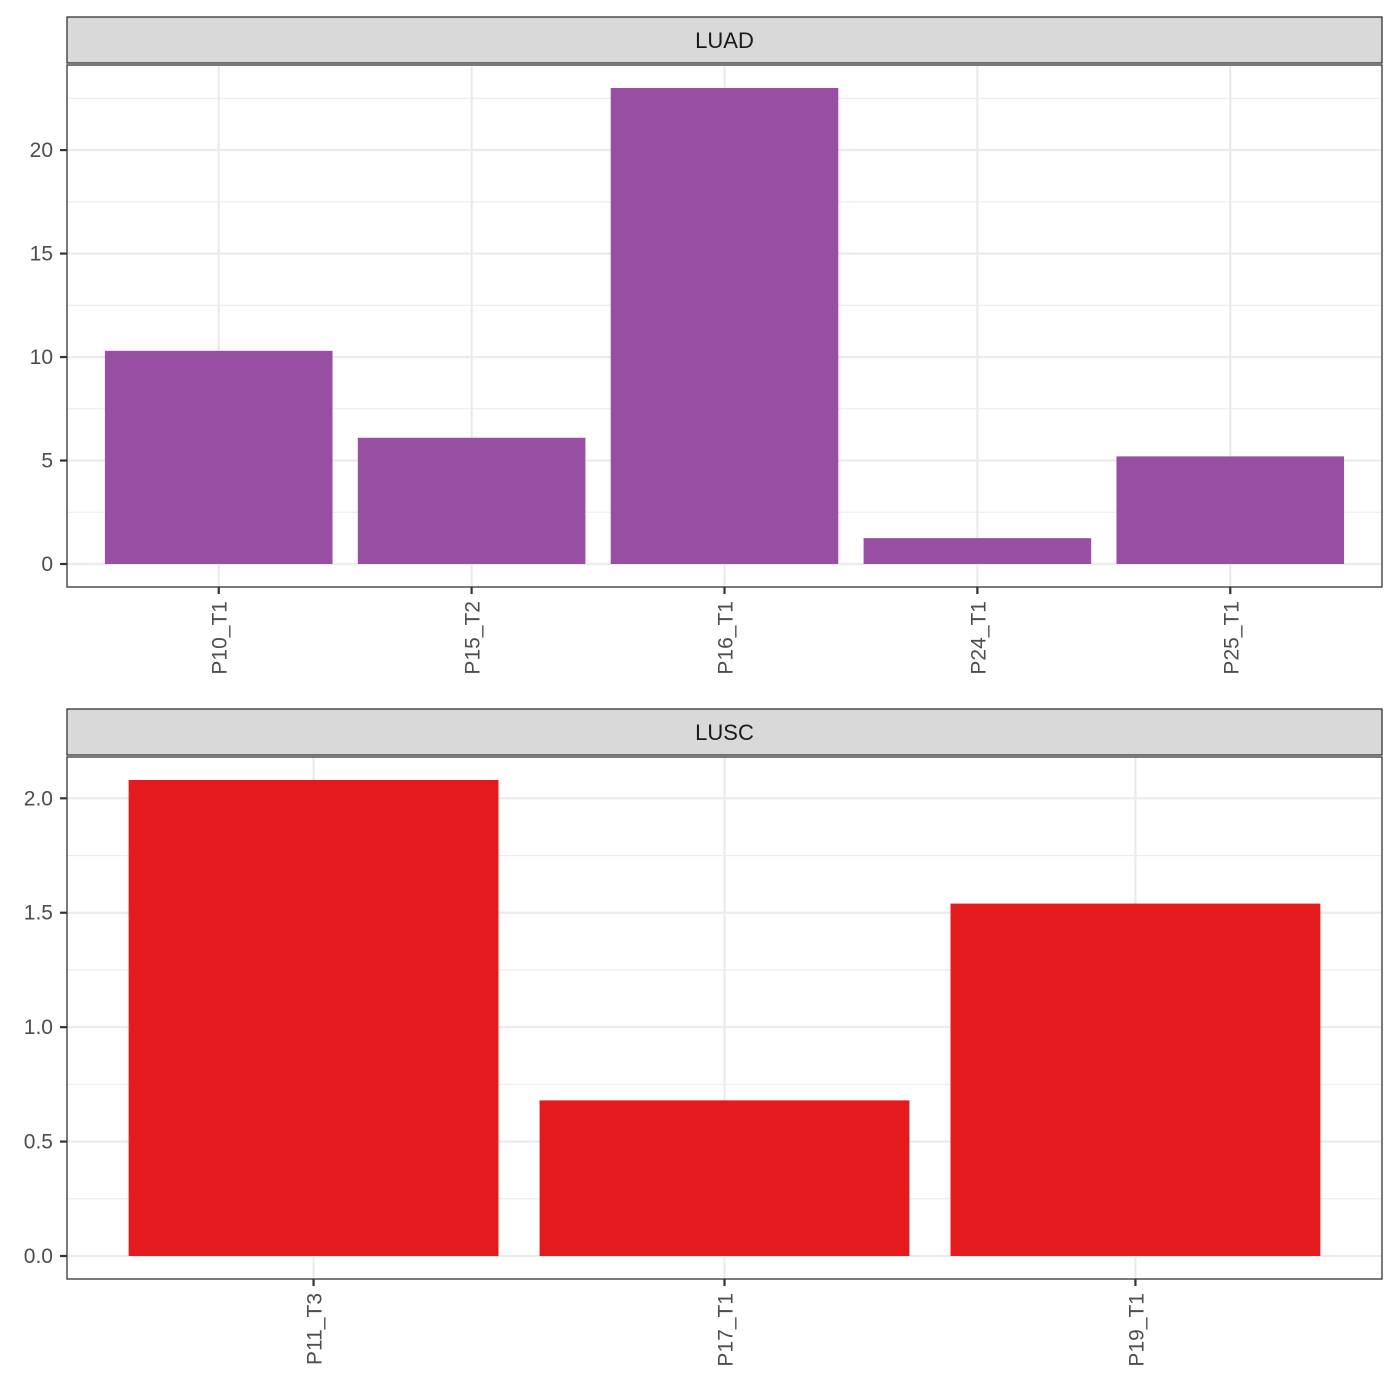  I want to click on x-tick-label: P10_T1, so click(220, 638).